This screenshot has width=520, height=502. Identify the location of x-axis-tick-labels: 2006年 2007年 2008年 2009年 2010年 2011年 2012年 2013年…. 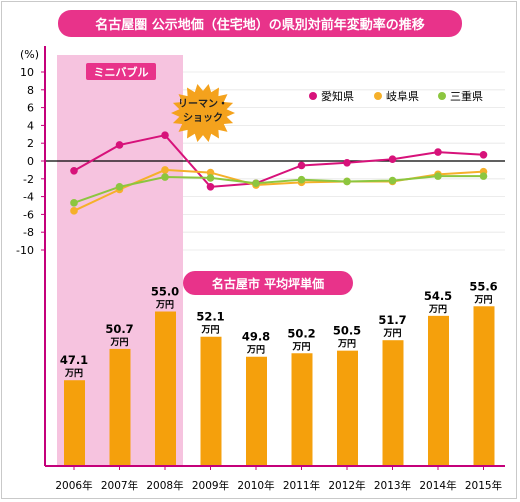
(278, 479).